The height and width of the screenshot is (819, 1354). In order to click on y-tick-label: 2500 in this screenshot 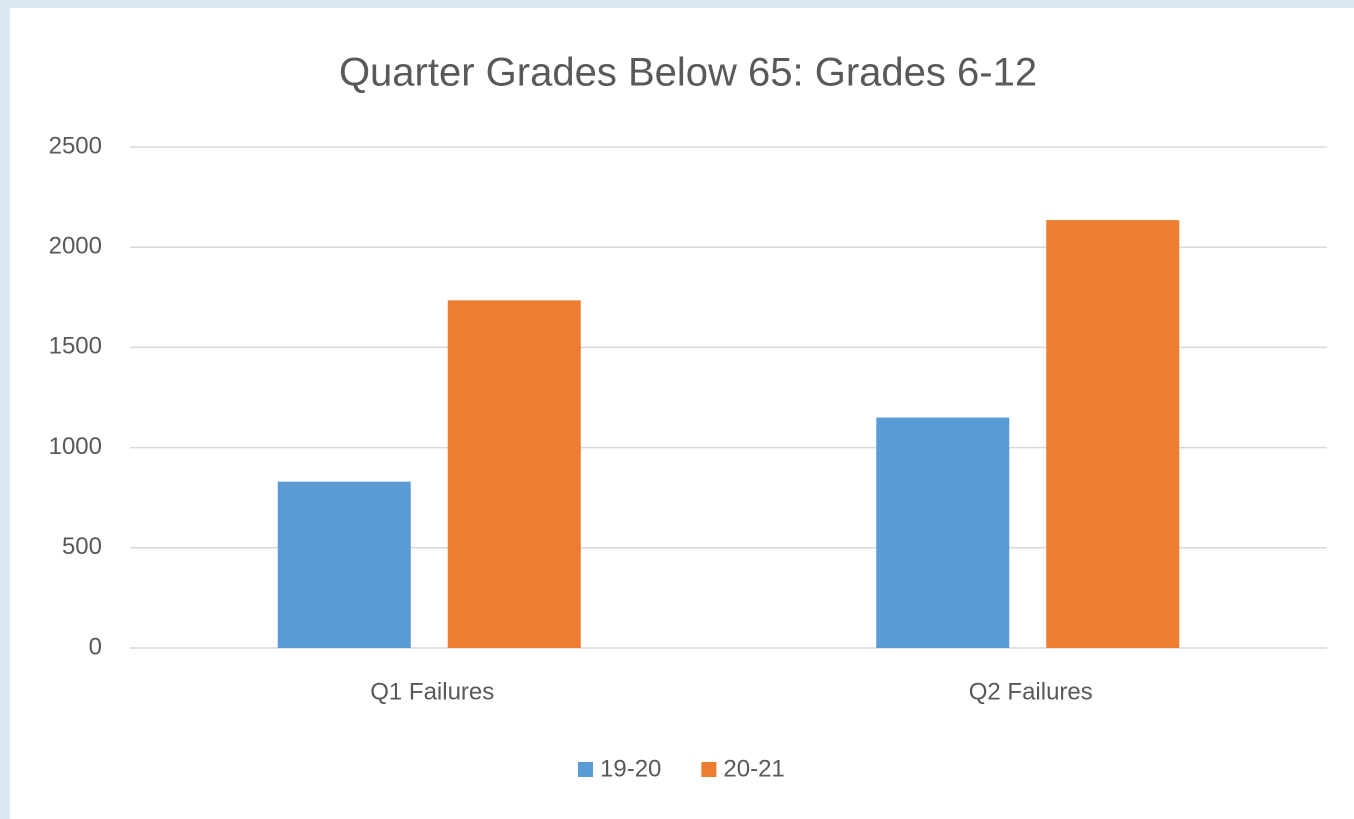, I will do `click(75, 145)`.